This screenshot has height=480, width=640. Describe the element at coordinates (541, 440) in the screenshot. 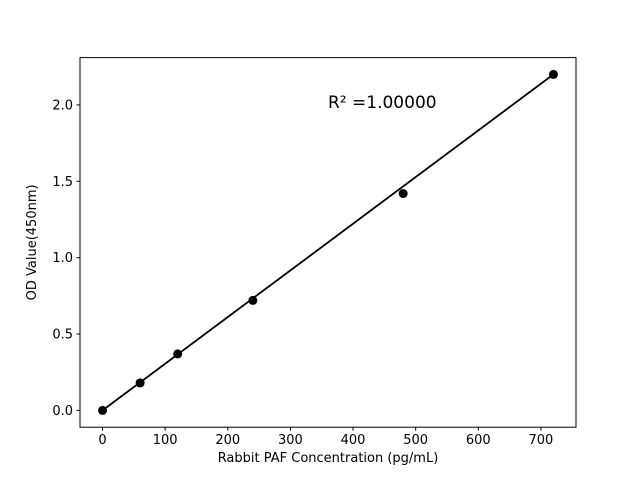

I see `x-tick-label: 700` at that location.